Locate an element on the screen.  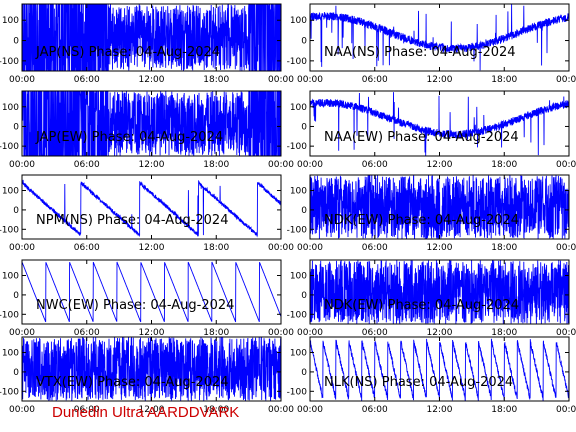
panel-title: NDK(EW) Phase: 04-Aug-2024 is located at coordinates (421, 220).